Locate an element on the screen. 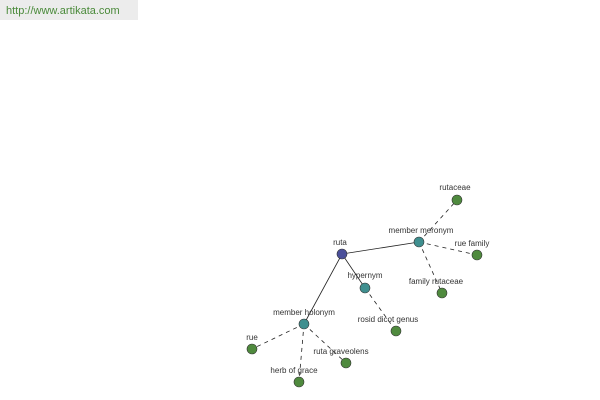  node-label: rutaceae is located at coordinates (455, 187).